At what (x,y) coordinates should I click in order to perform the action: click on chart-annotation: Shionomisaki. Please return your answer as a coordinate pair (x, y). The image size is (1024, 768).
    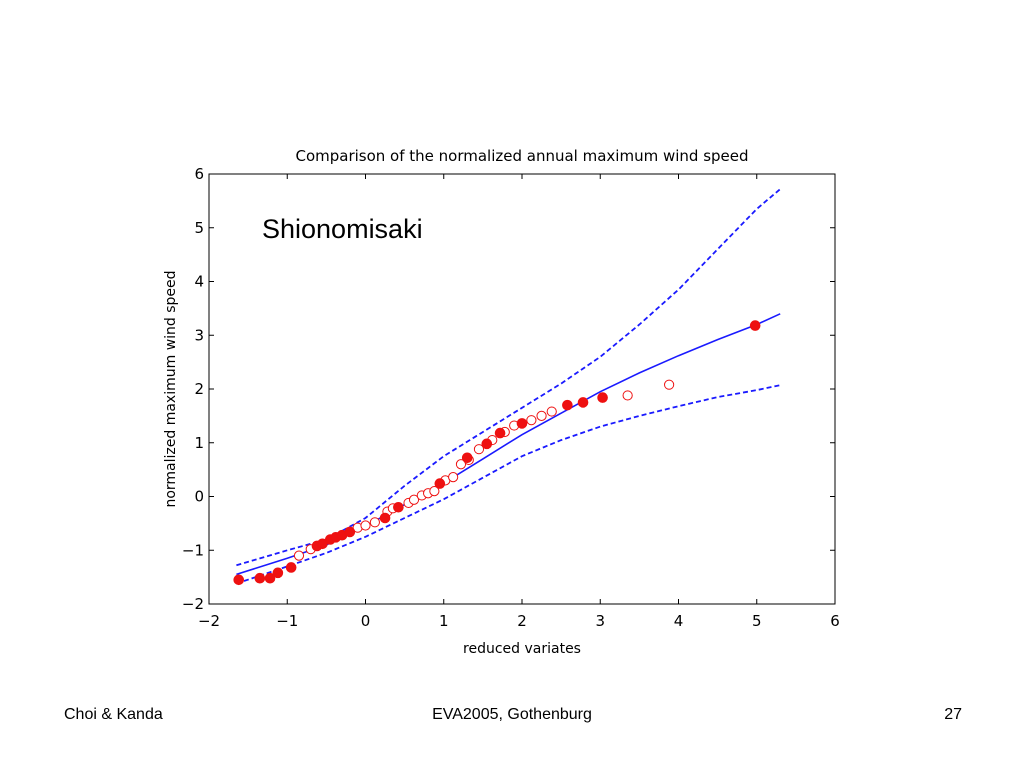
    Looking at the image, I should click on (342, 229).